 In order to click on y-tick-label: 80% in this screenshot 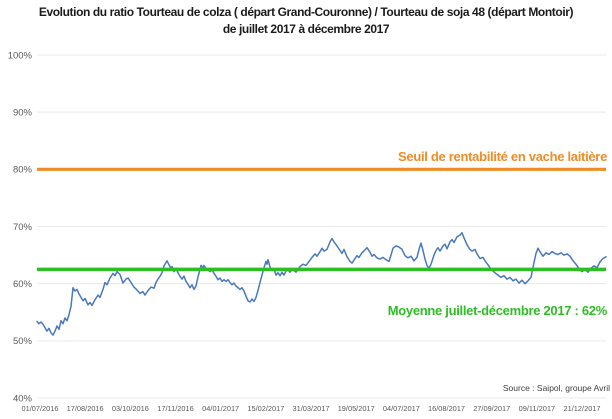, I will do `click(23, 170)`.